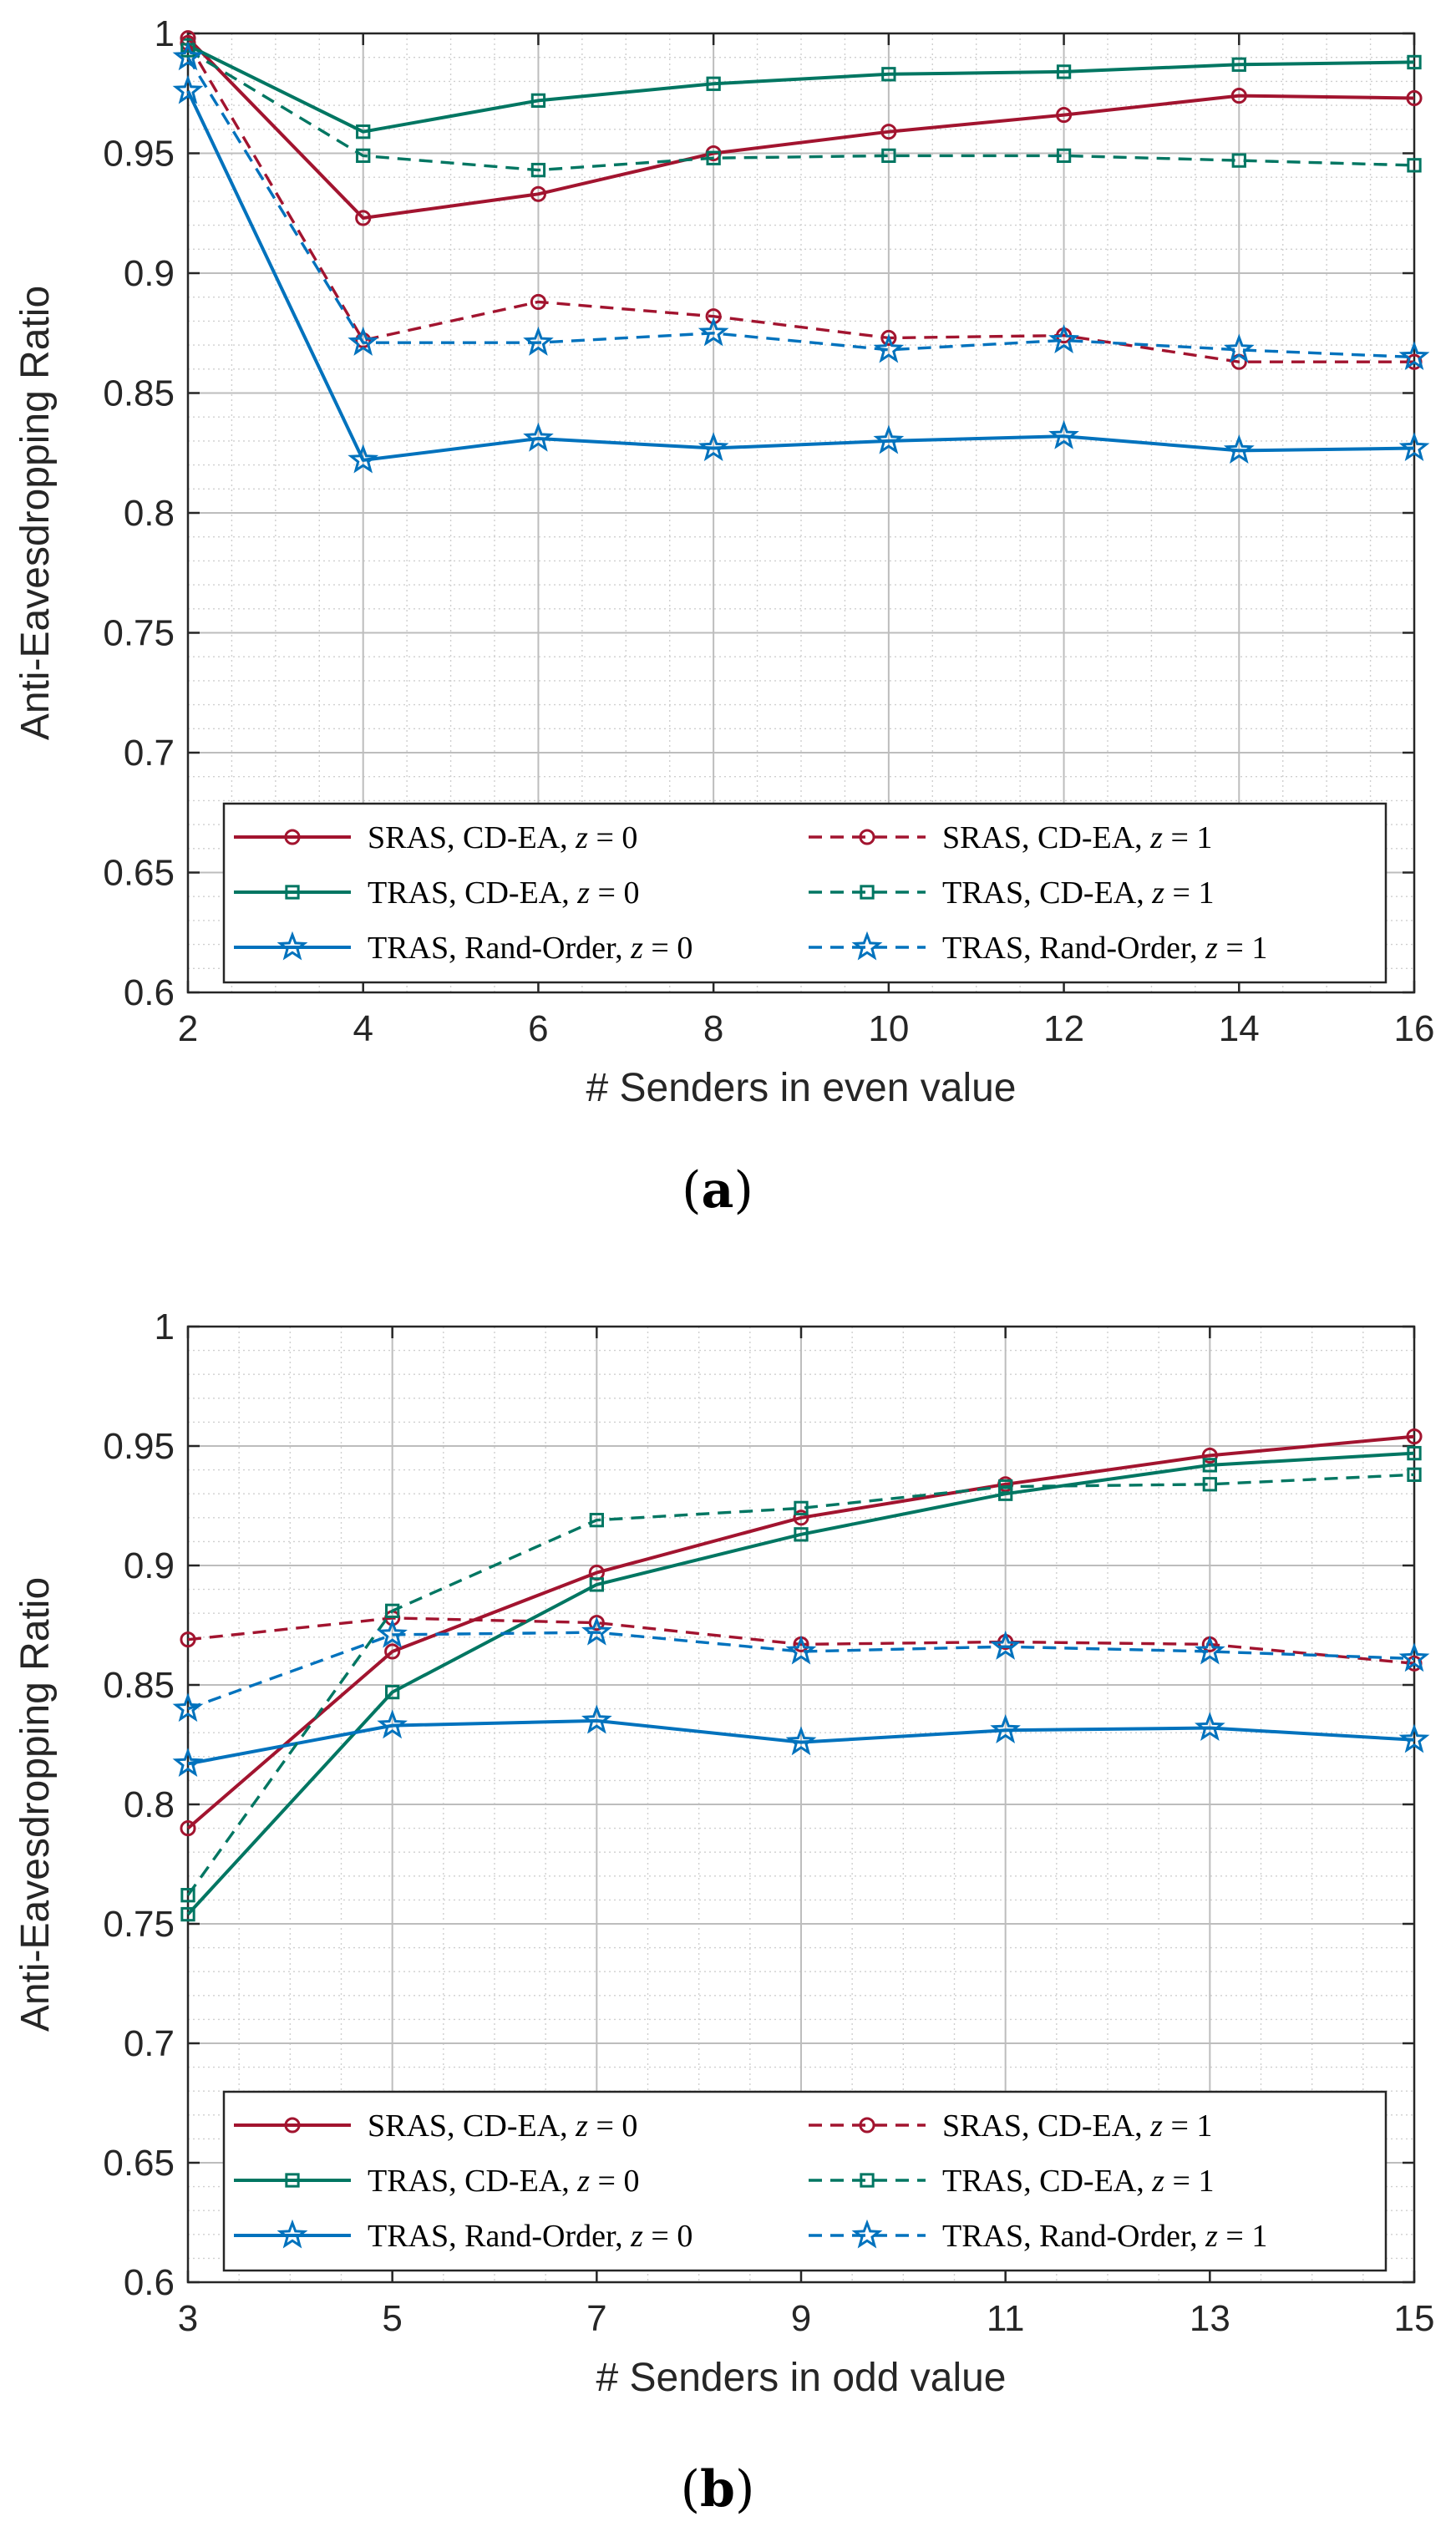 This screenshot has width=1456, height=2537. I want to click on legend-item: TRAS, Rand-Order, z = 0, so click(463, 948).